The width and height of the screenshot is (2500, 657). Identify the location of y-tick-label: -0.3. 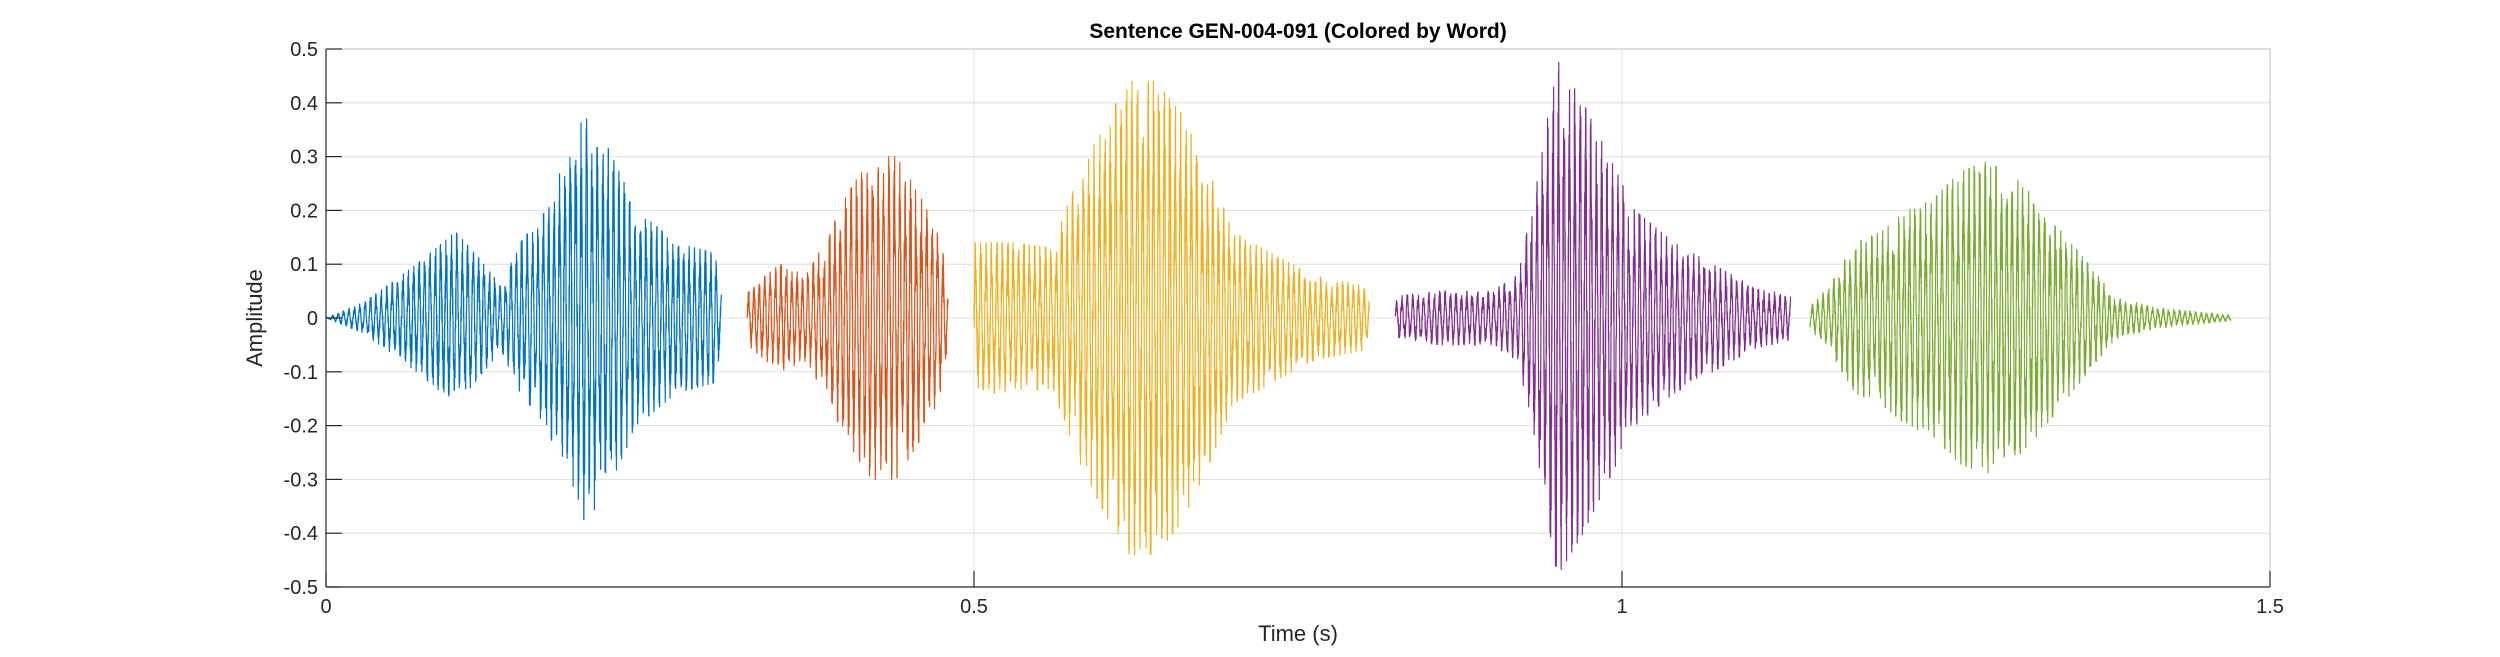
(301, 480).